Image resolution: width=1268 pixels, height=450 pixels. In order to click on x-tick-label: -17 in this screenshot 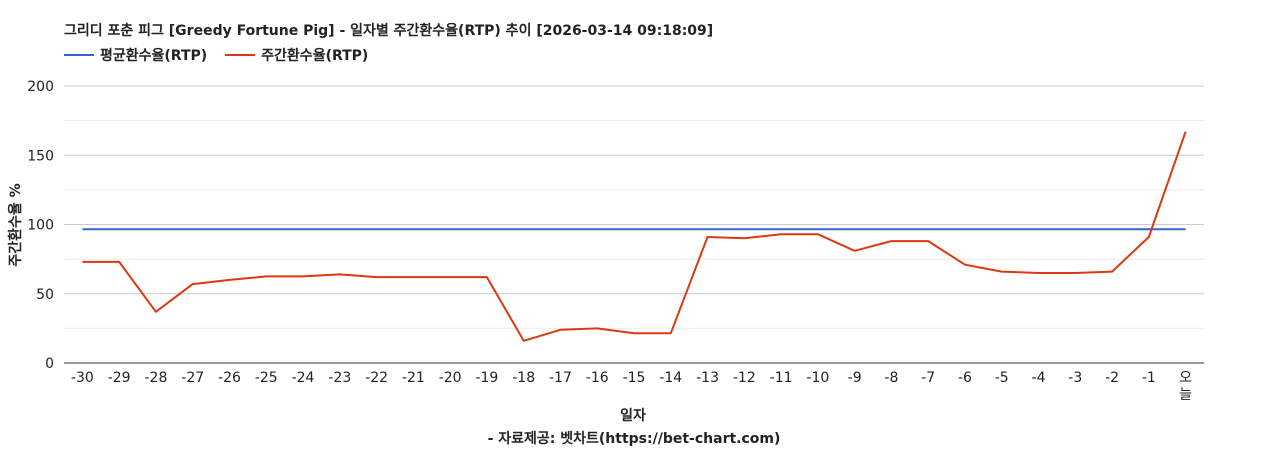, I will do `click(560, 378)`.